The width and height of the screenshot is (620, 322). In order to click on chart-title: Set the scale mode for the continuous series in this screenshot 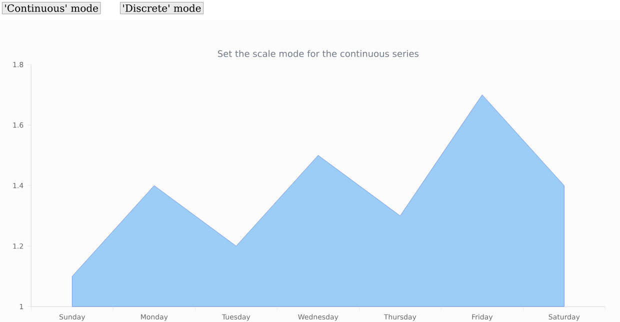, I will do `click(318, 54)`.